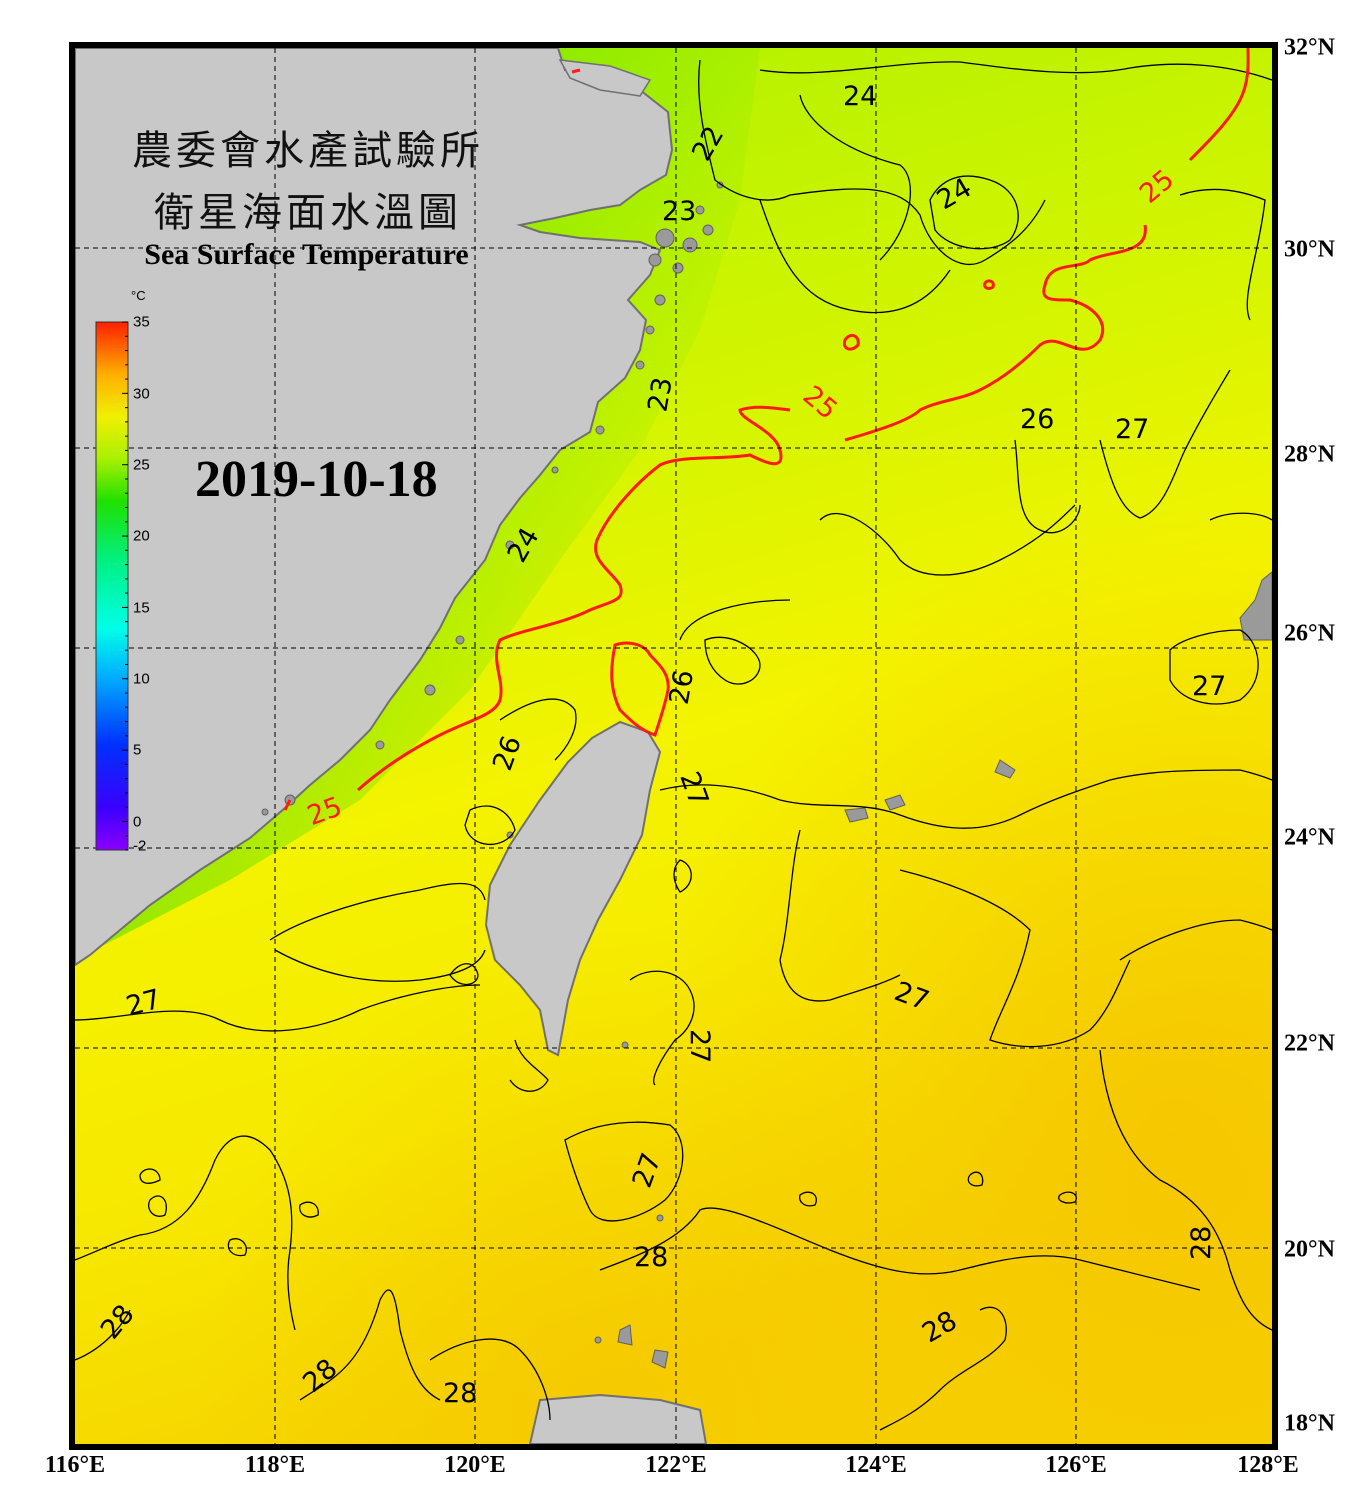 This screenshot has width=1350, height=1500. What do you see at coordinates (676, 1465) in the screenshot?
I see `lon-label: 122°E` at bounding box center [676, 1465].